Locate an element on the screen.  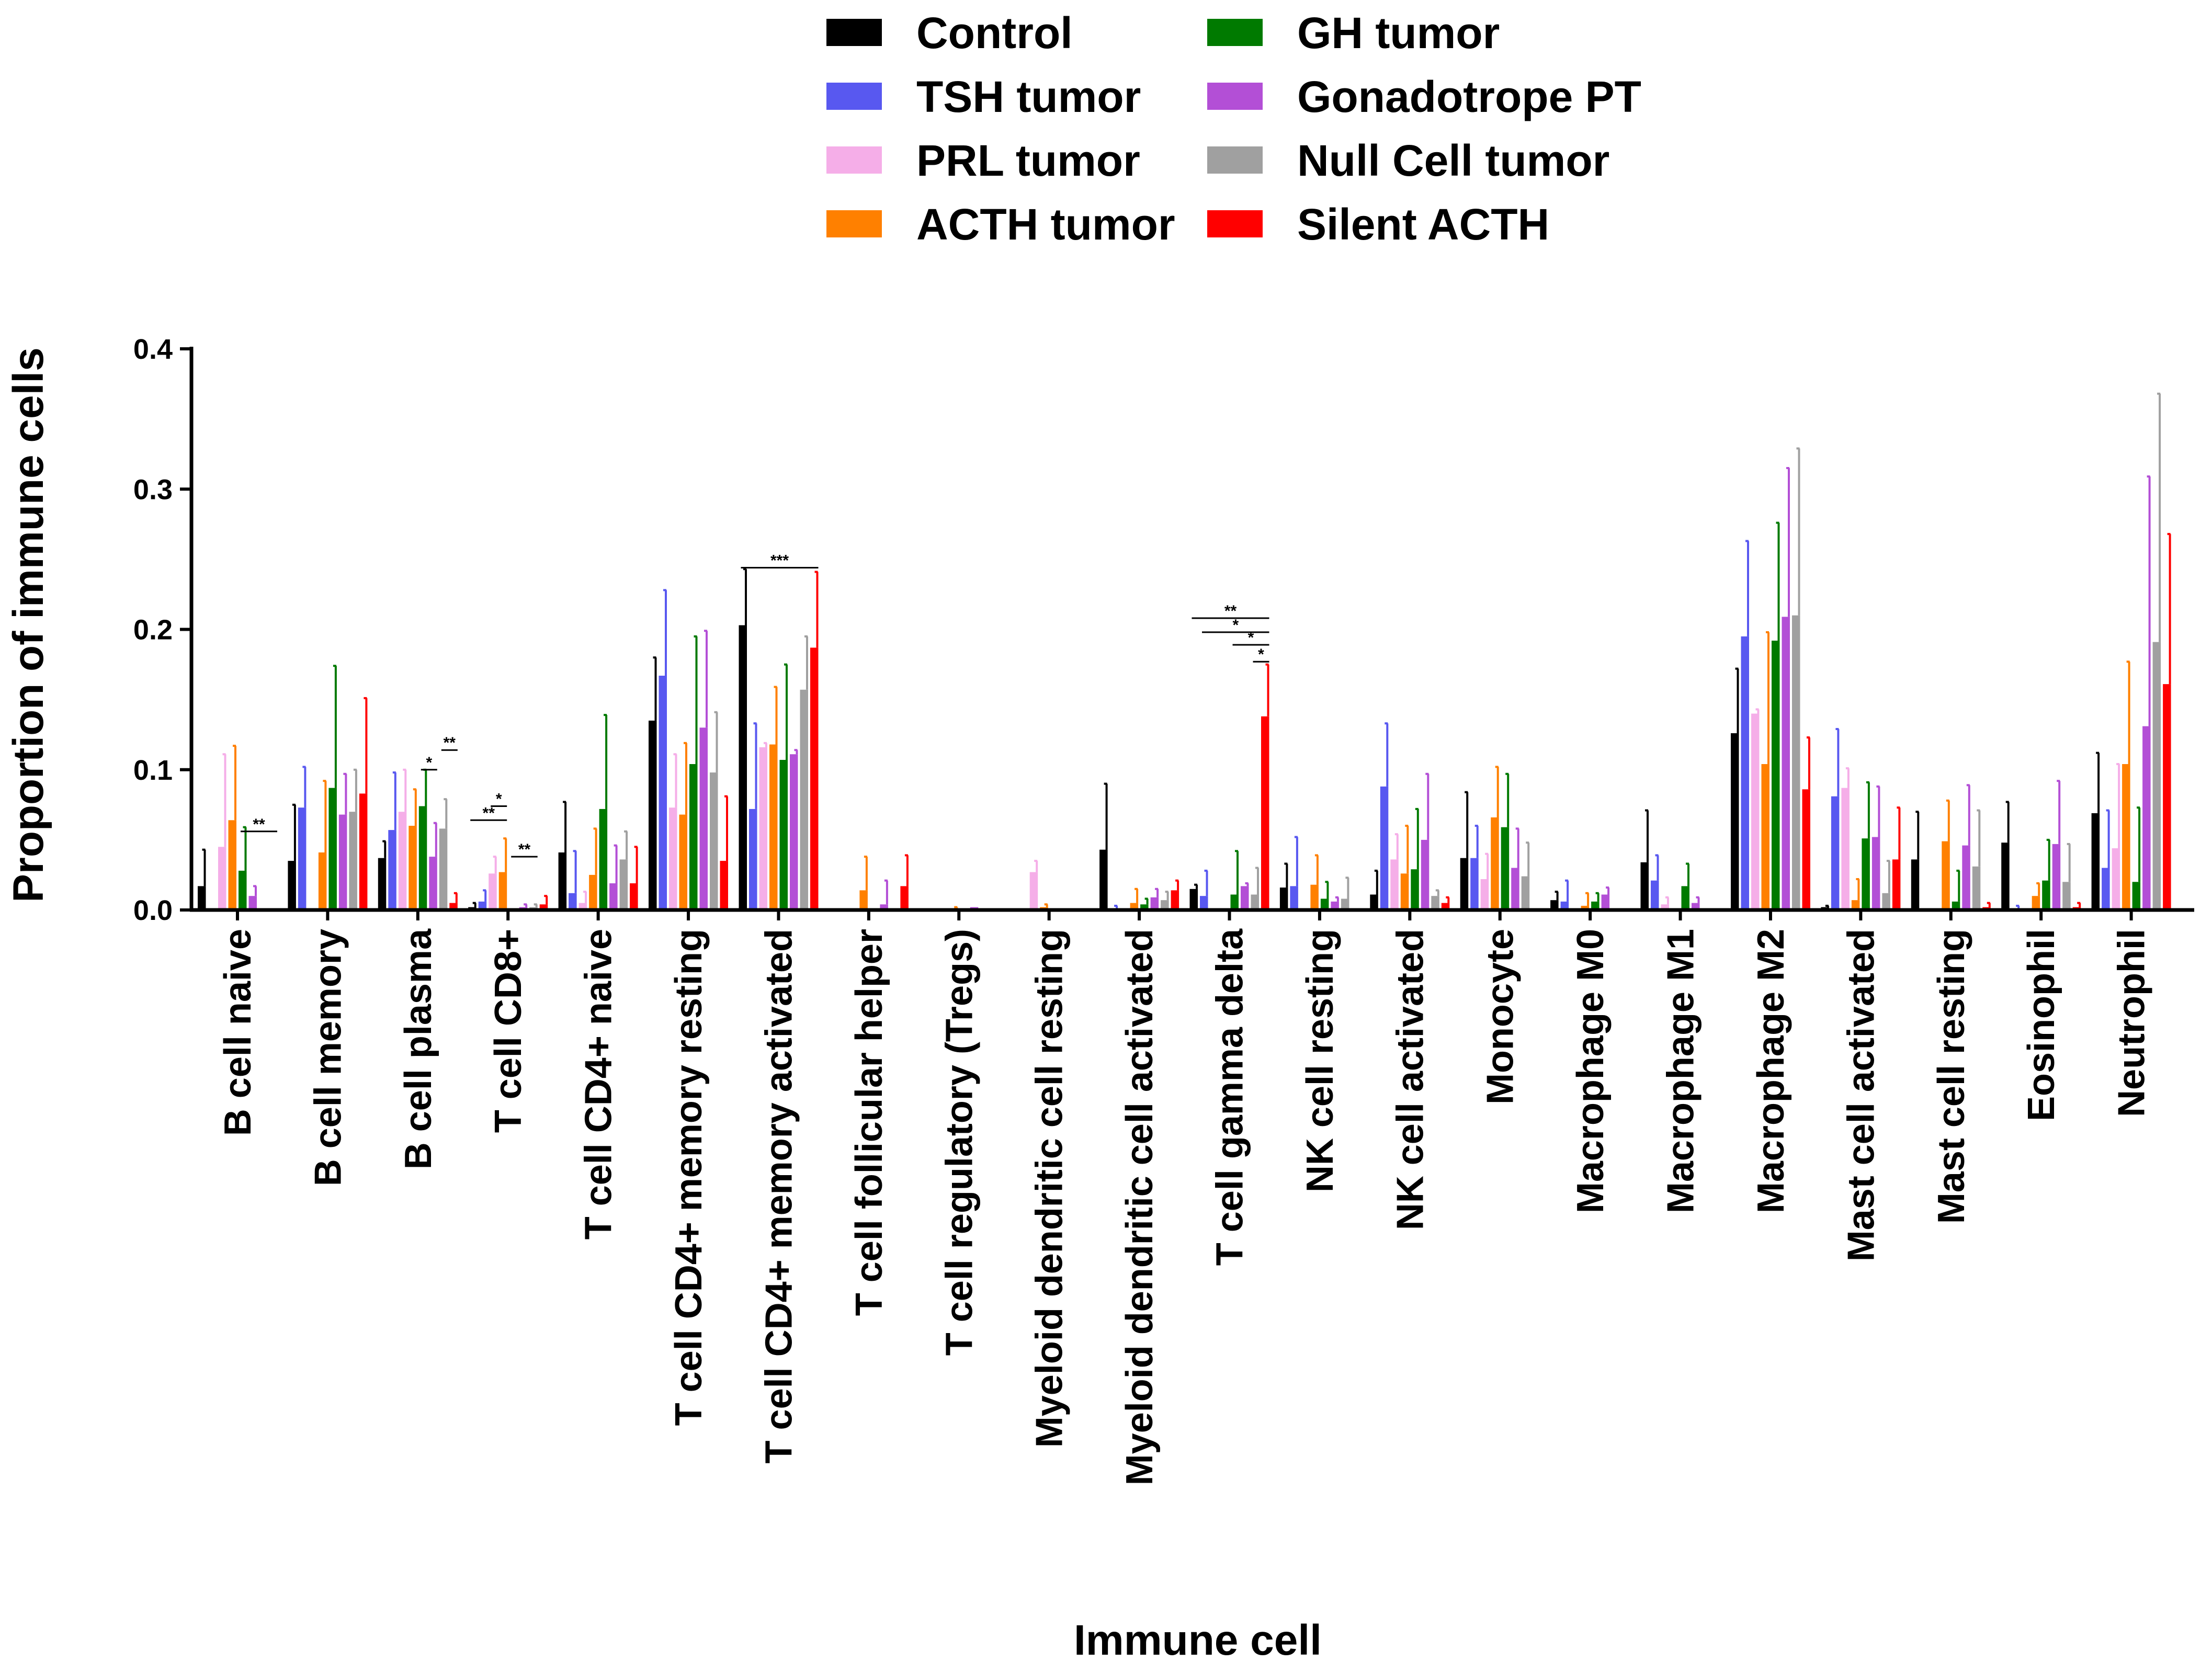
legend-label-null-cell-tumor: Null Cell tumor is located at coordinates (1453, 160).